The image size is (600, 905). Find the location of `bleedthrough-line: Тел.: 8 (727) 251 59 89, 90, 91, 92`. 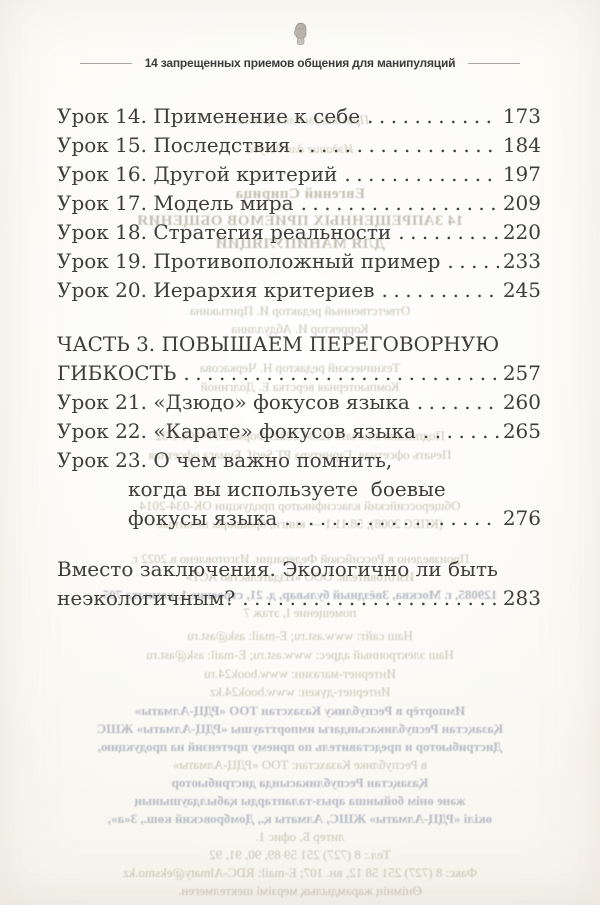

bleedthrough-line: Тел.: 8 (727) 251 59 89, 90, 91, 92 is located at coordinates (300, 854).